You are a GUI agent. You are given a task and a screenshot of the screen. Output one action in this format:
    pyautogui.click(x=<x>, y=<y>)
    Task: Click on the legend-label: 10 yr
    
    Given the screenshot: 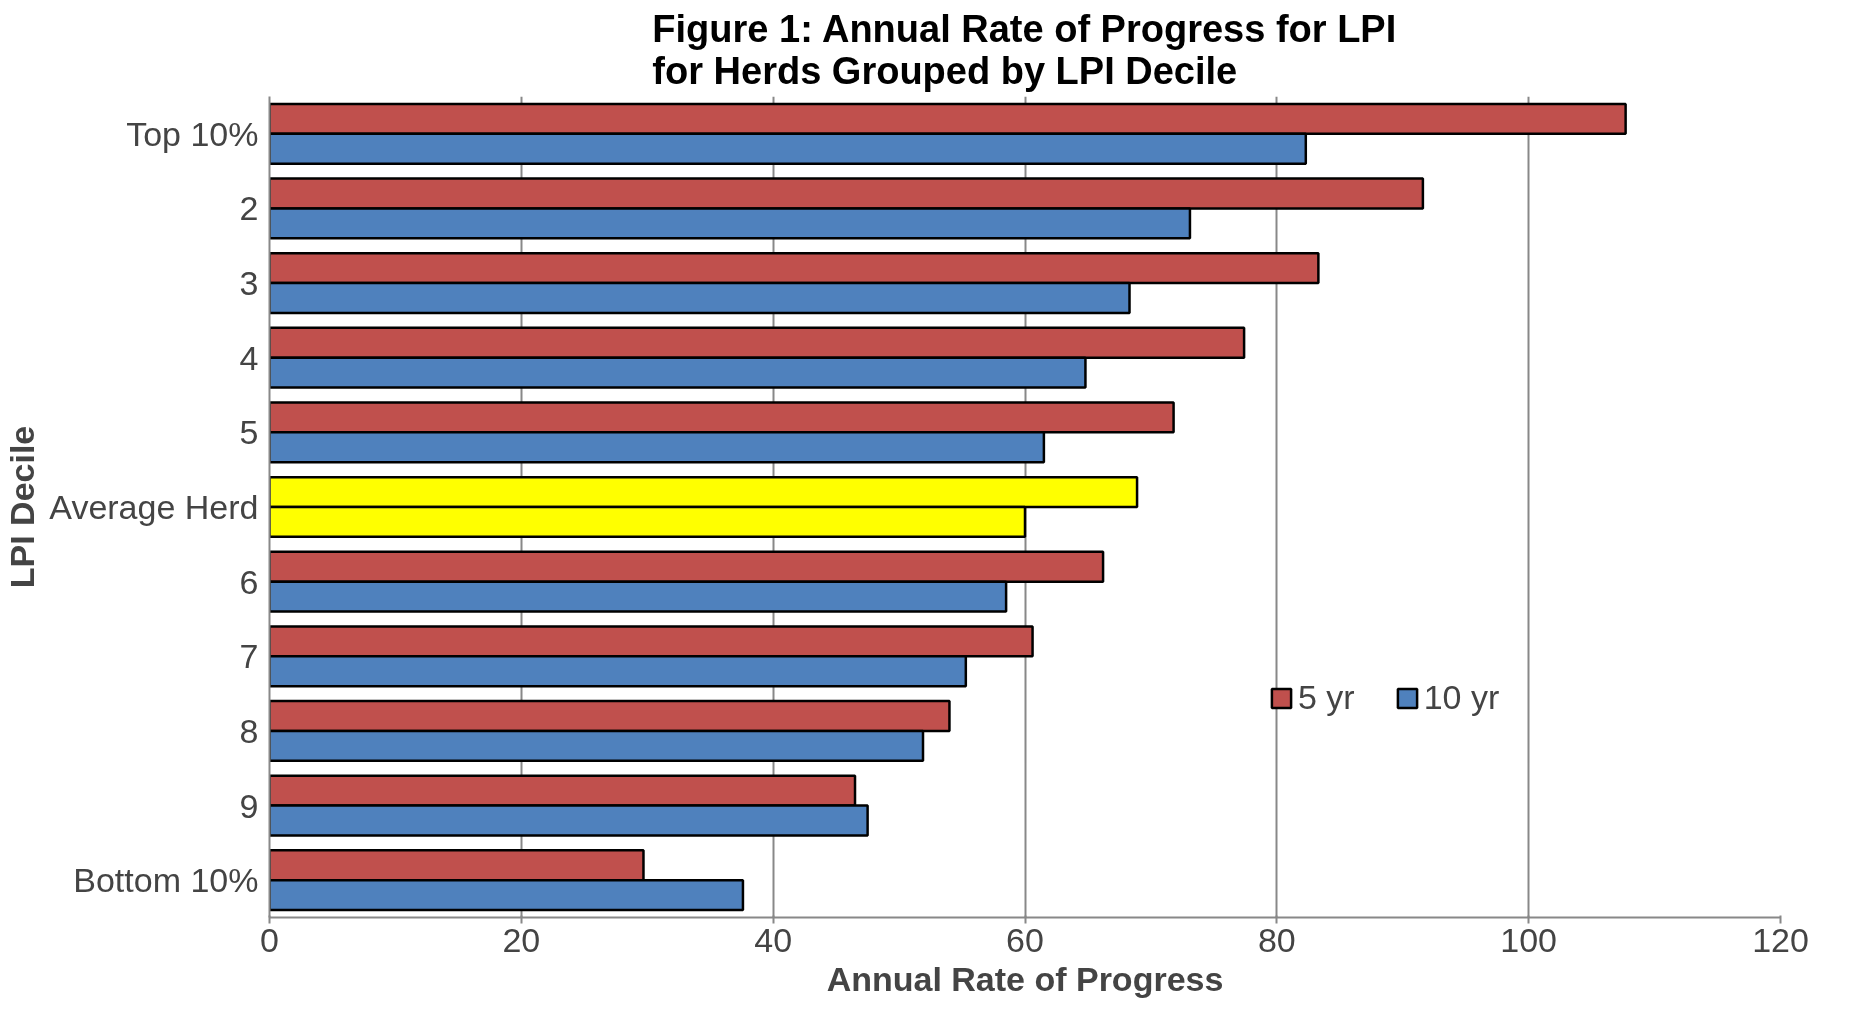 What is the action you would take?
    pyautogui.click(x=1461, y=697)
    